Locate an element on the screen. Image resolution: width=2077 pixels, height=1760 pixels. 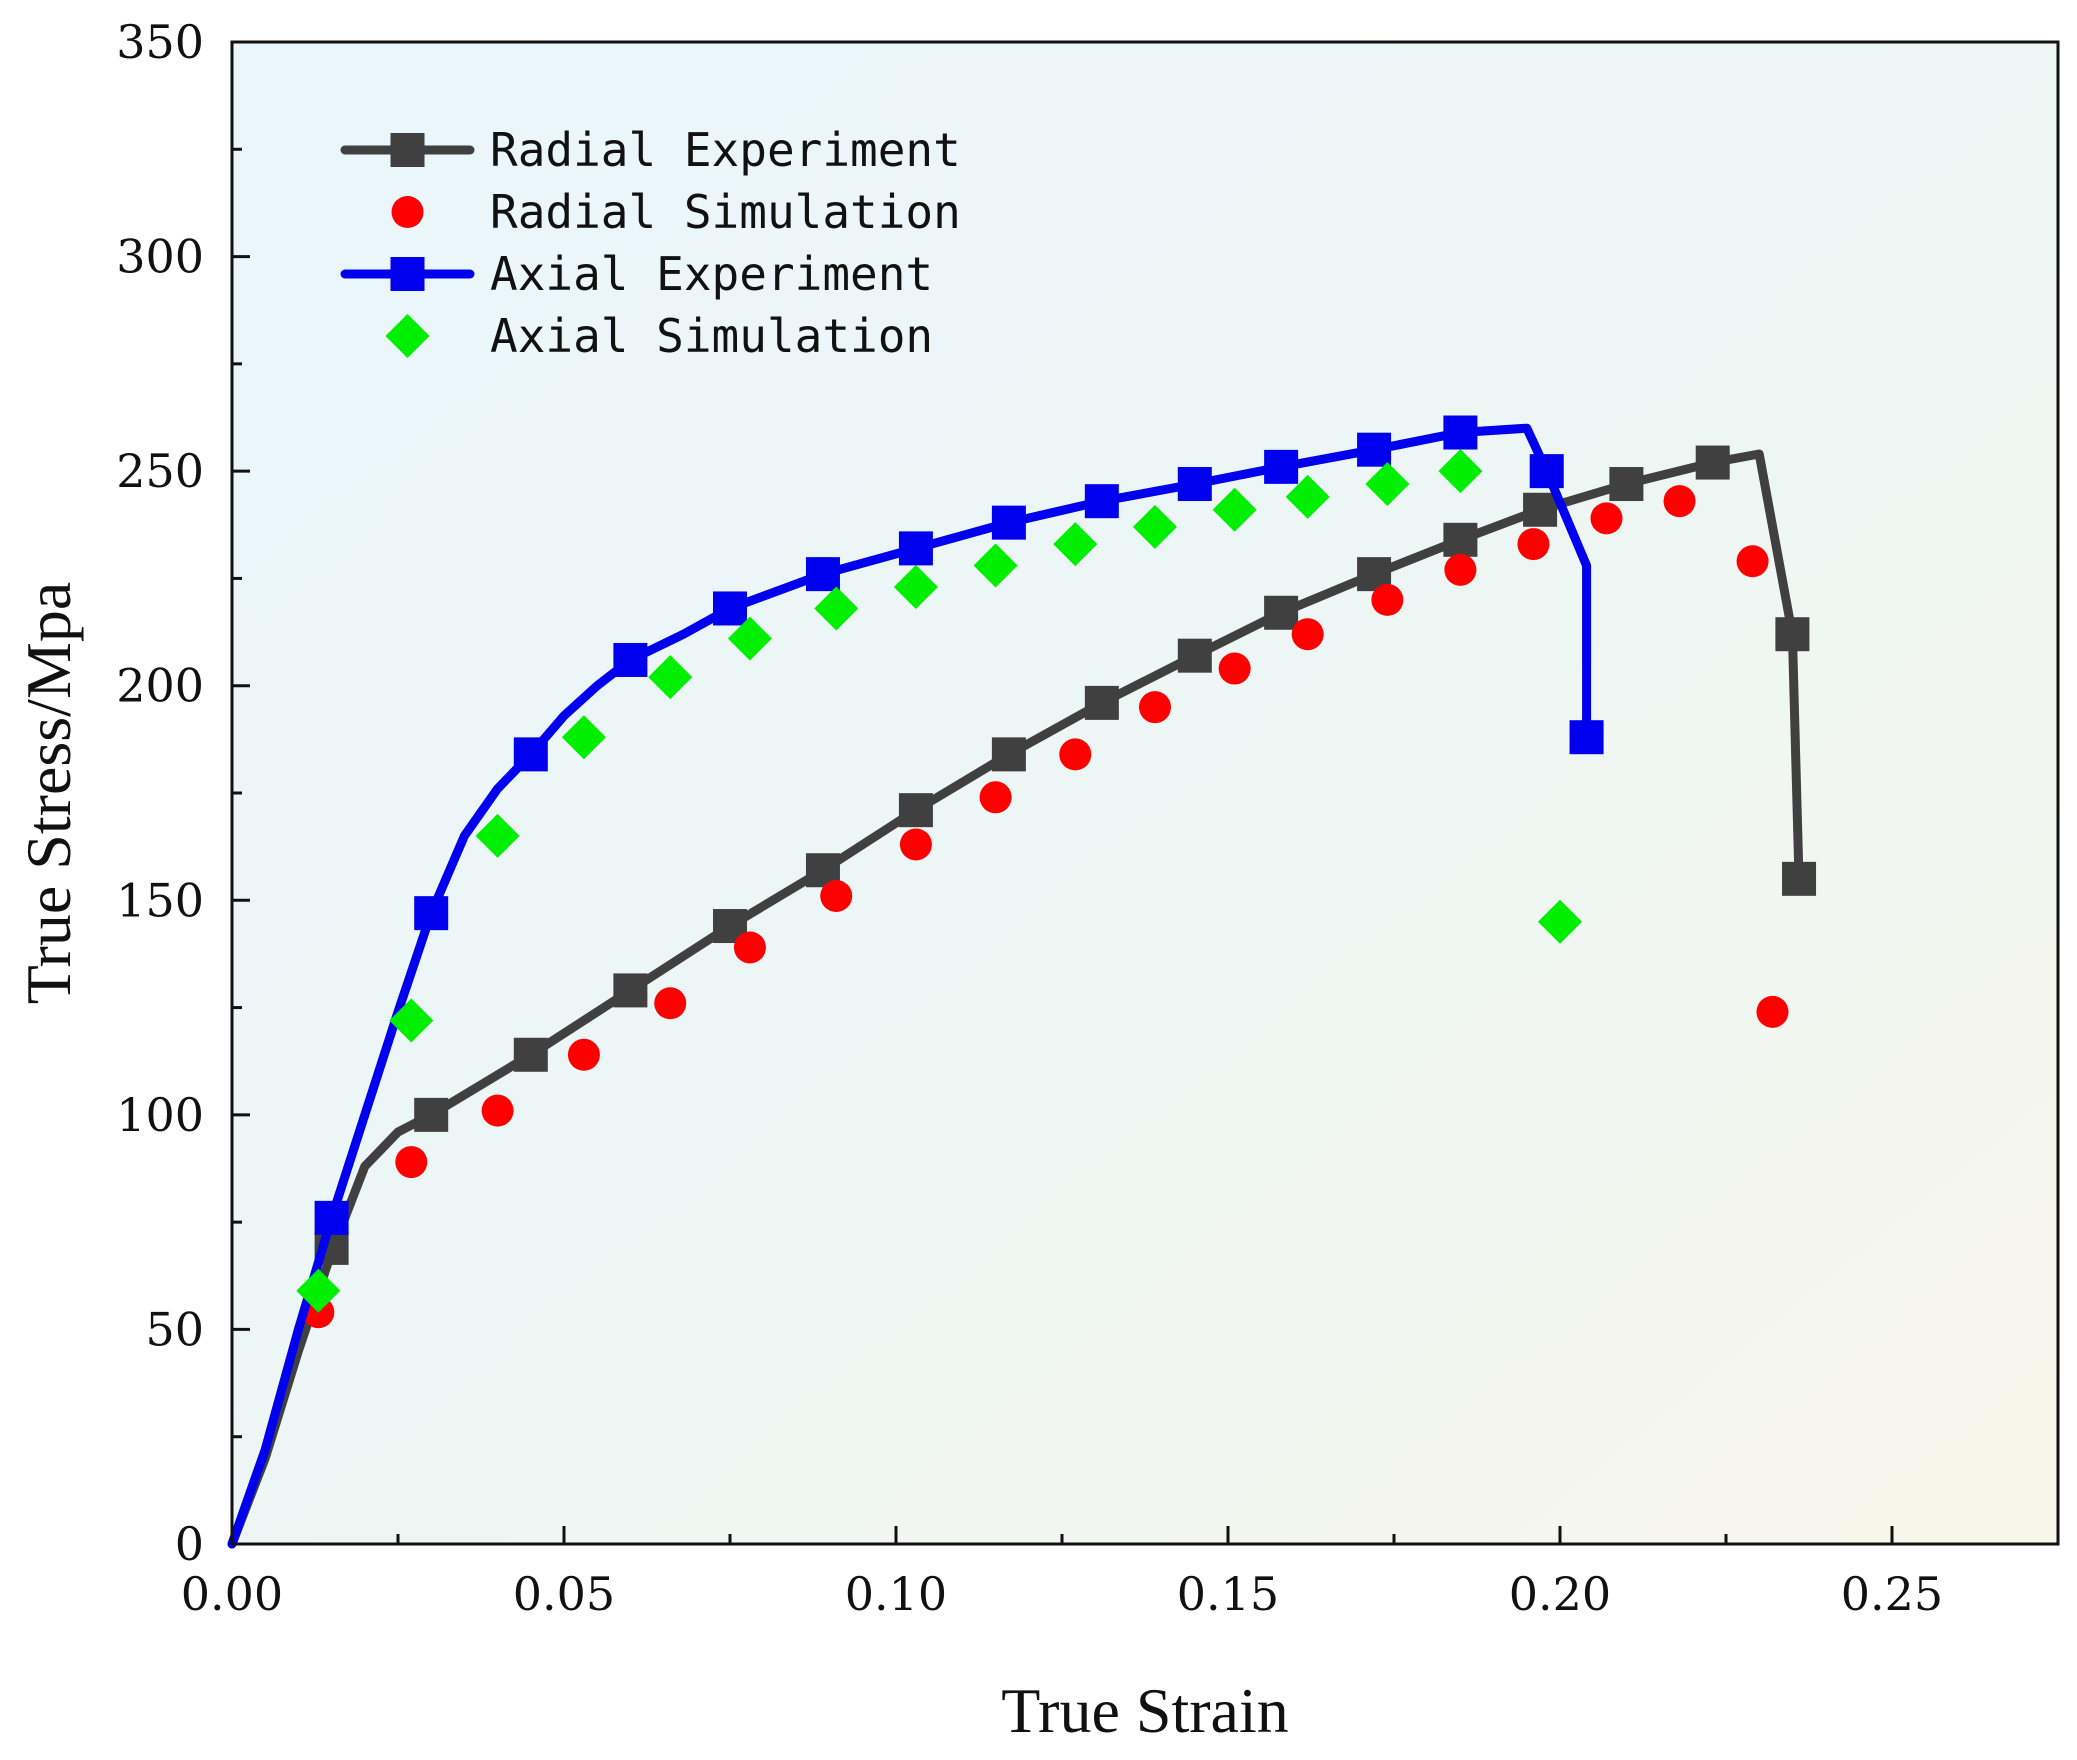
y-axis-title: True Stress/Mpa is located at coordinates (48, 793).